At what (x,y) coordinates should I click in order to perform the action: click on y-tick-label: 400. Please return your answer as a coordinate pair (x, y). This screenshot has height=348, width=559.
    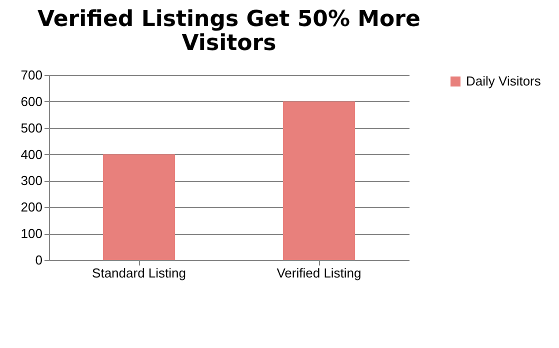
    Looking at the image, I should click on (31, 154).